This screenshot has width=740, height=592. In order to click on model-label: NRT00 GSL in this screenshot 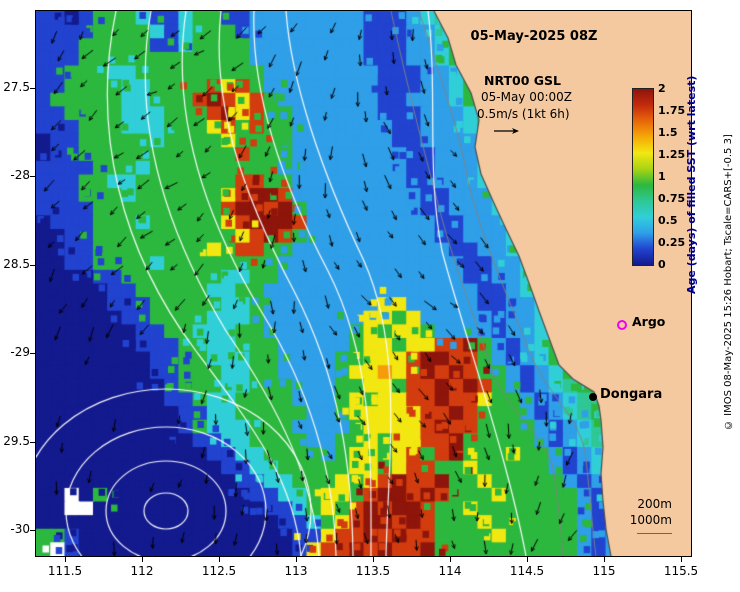, I will do `click(523, 80)`.